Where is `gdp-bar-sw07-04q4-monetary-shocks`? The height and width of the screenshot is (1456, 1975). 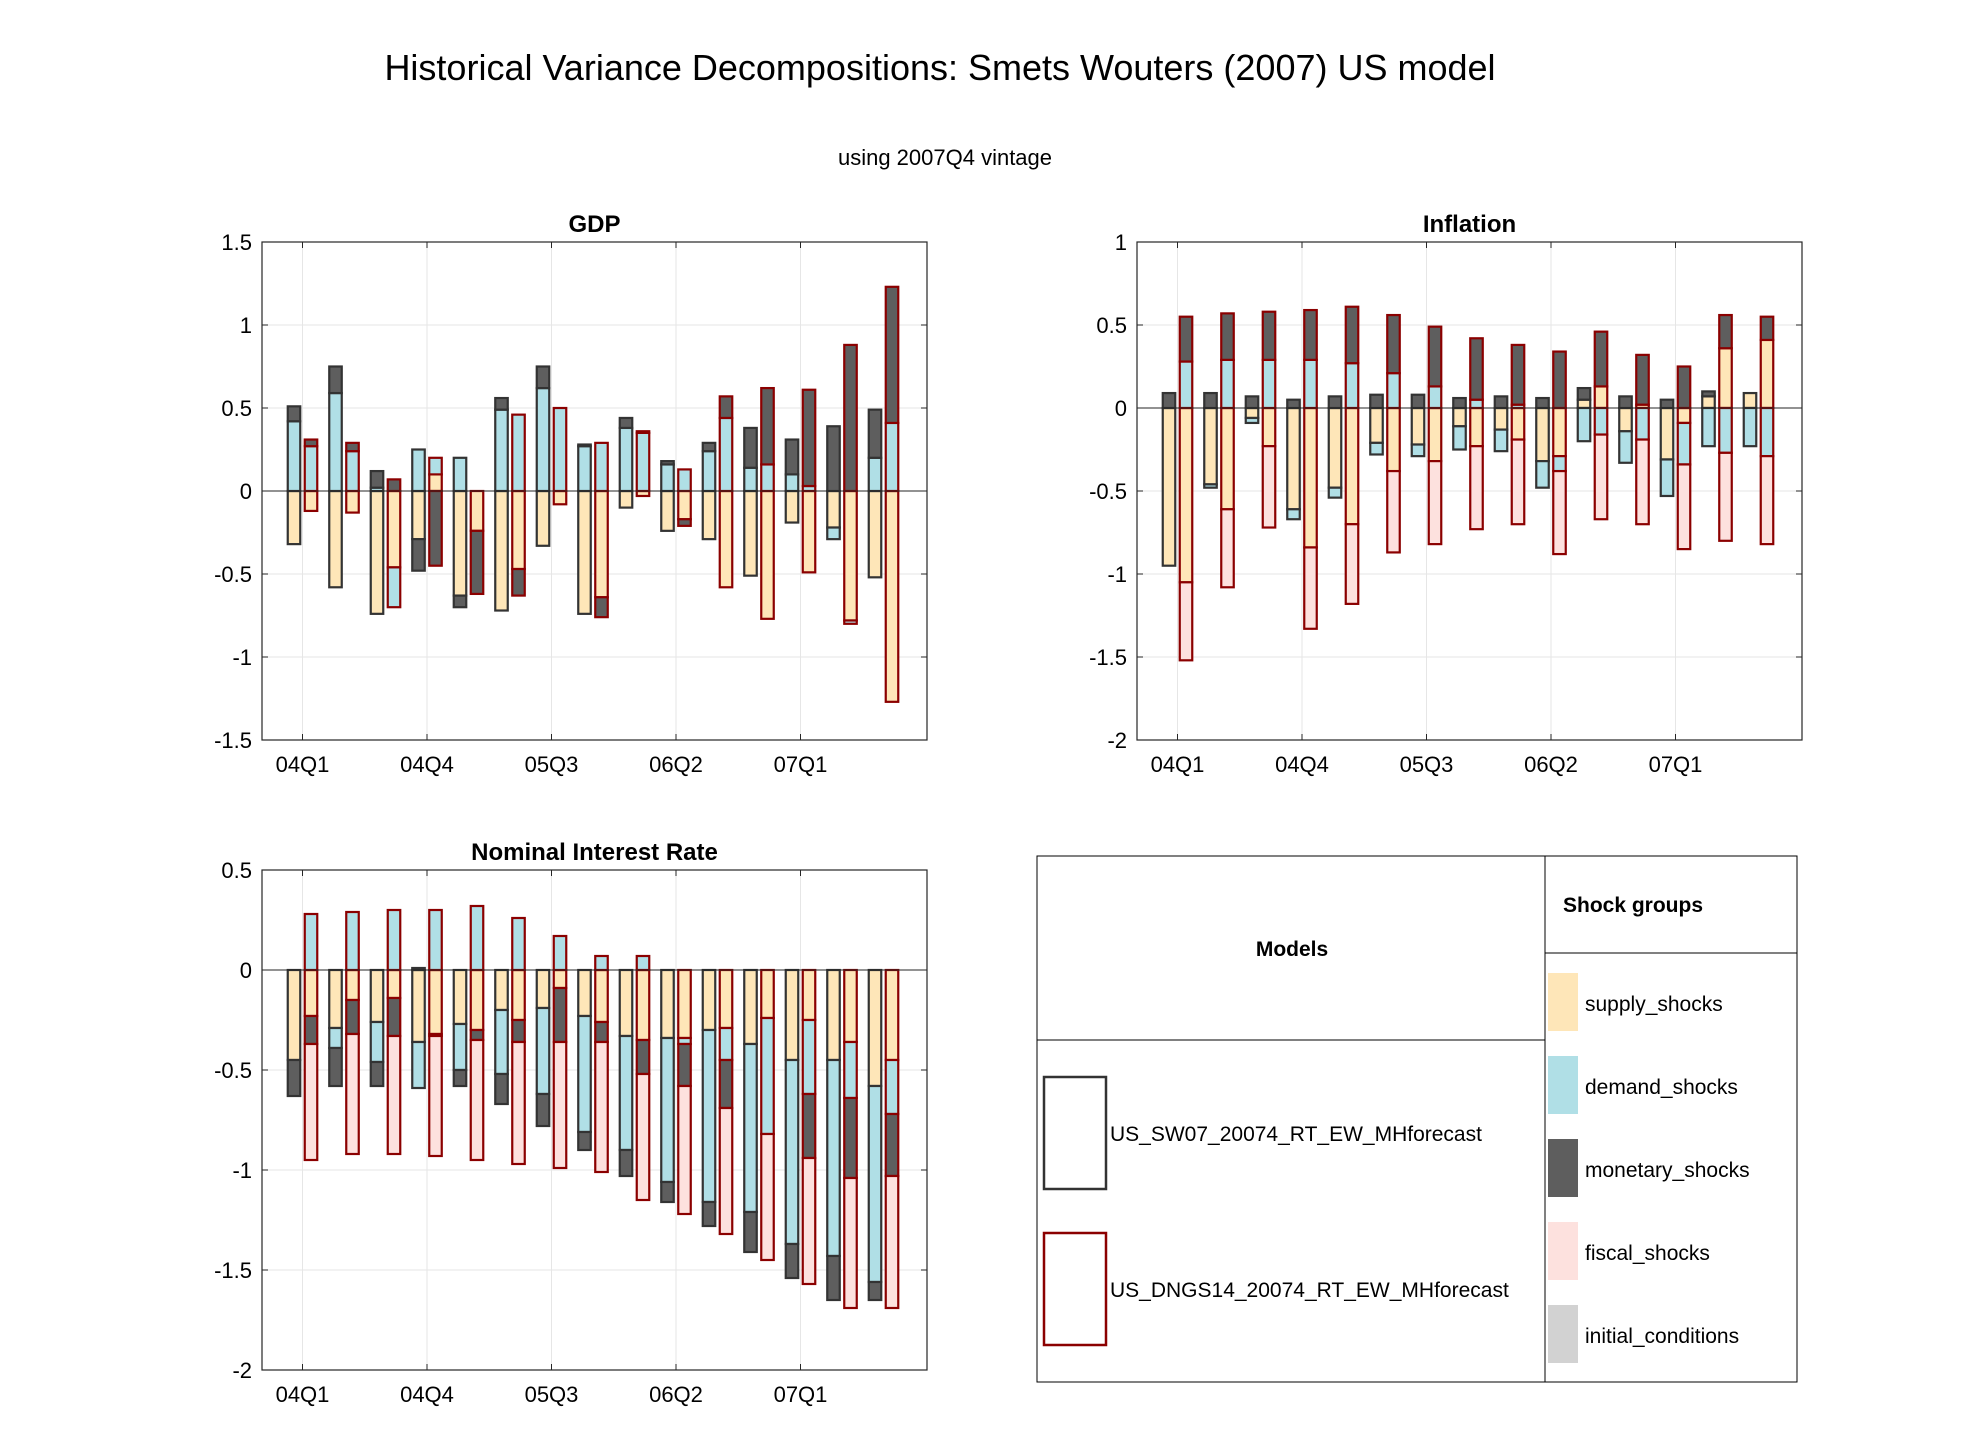
gdp-bar-sw07-04q4-monetary-shocks is located at coordinates (418, 555).